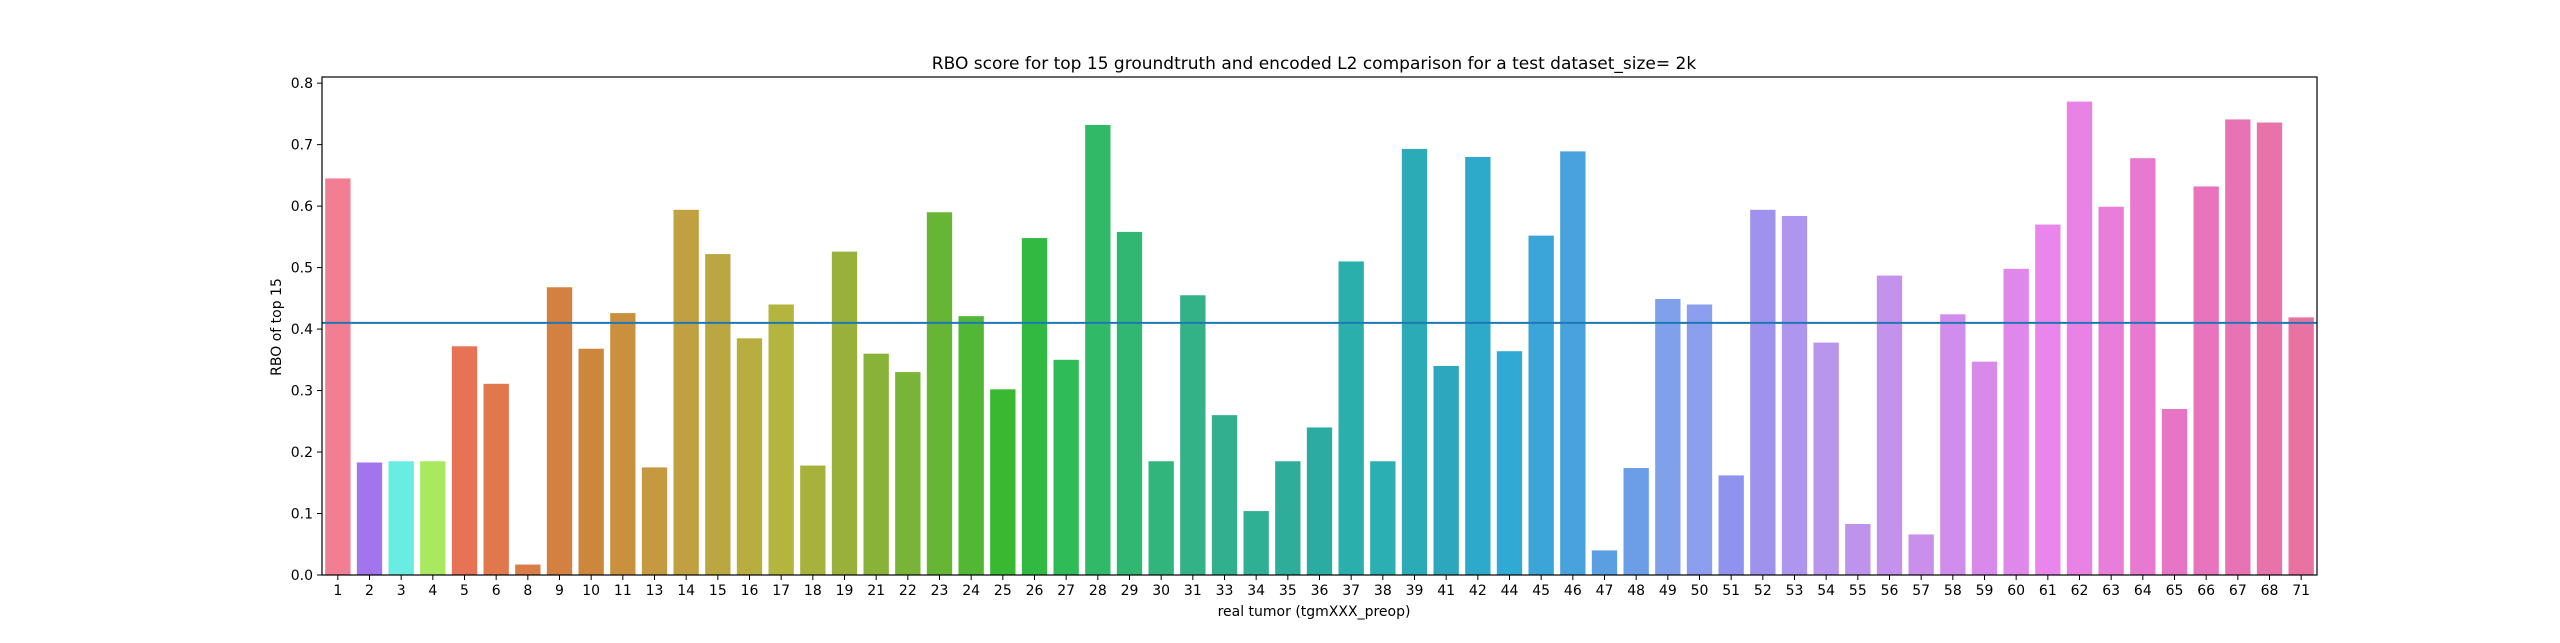 The image size is (2560, 643). I want to click on x-tick-label: 33, so click(1225, 591).